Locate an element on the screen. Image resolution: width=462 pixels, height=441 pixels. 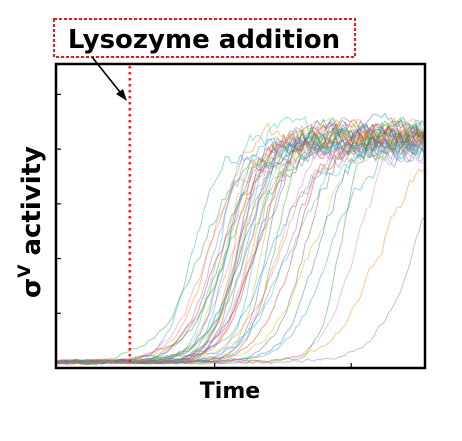
y-axis-label-sigma: σ is located at coordinates (32, 288).